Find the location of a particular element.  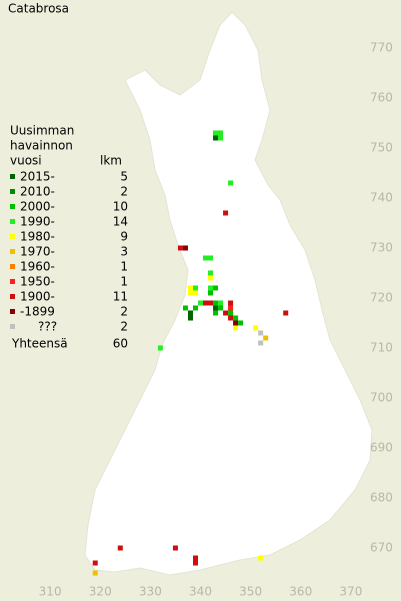

legend-label: ??? is located at coordinates (47, 327).